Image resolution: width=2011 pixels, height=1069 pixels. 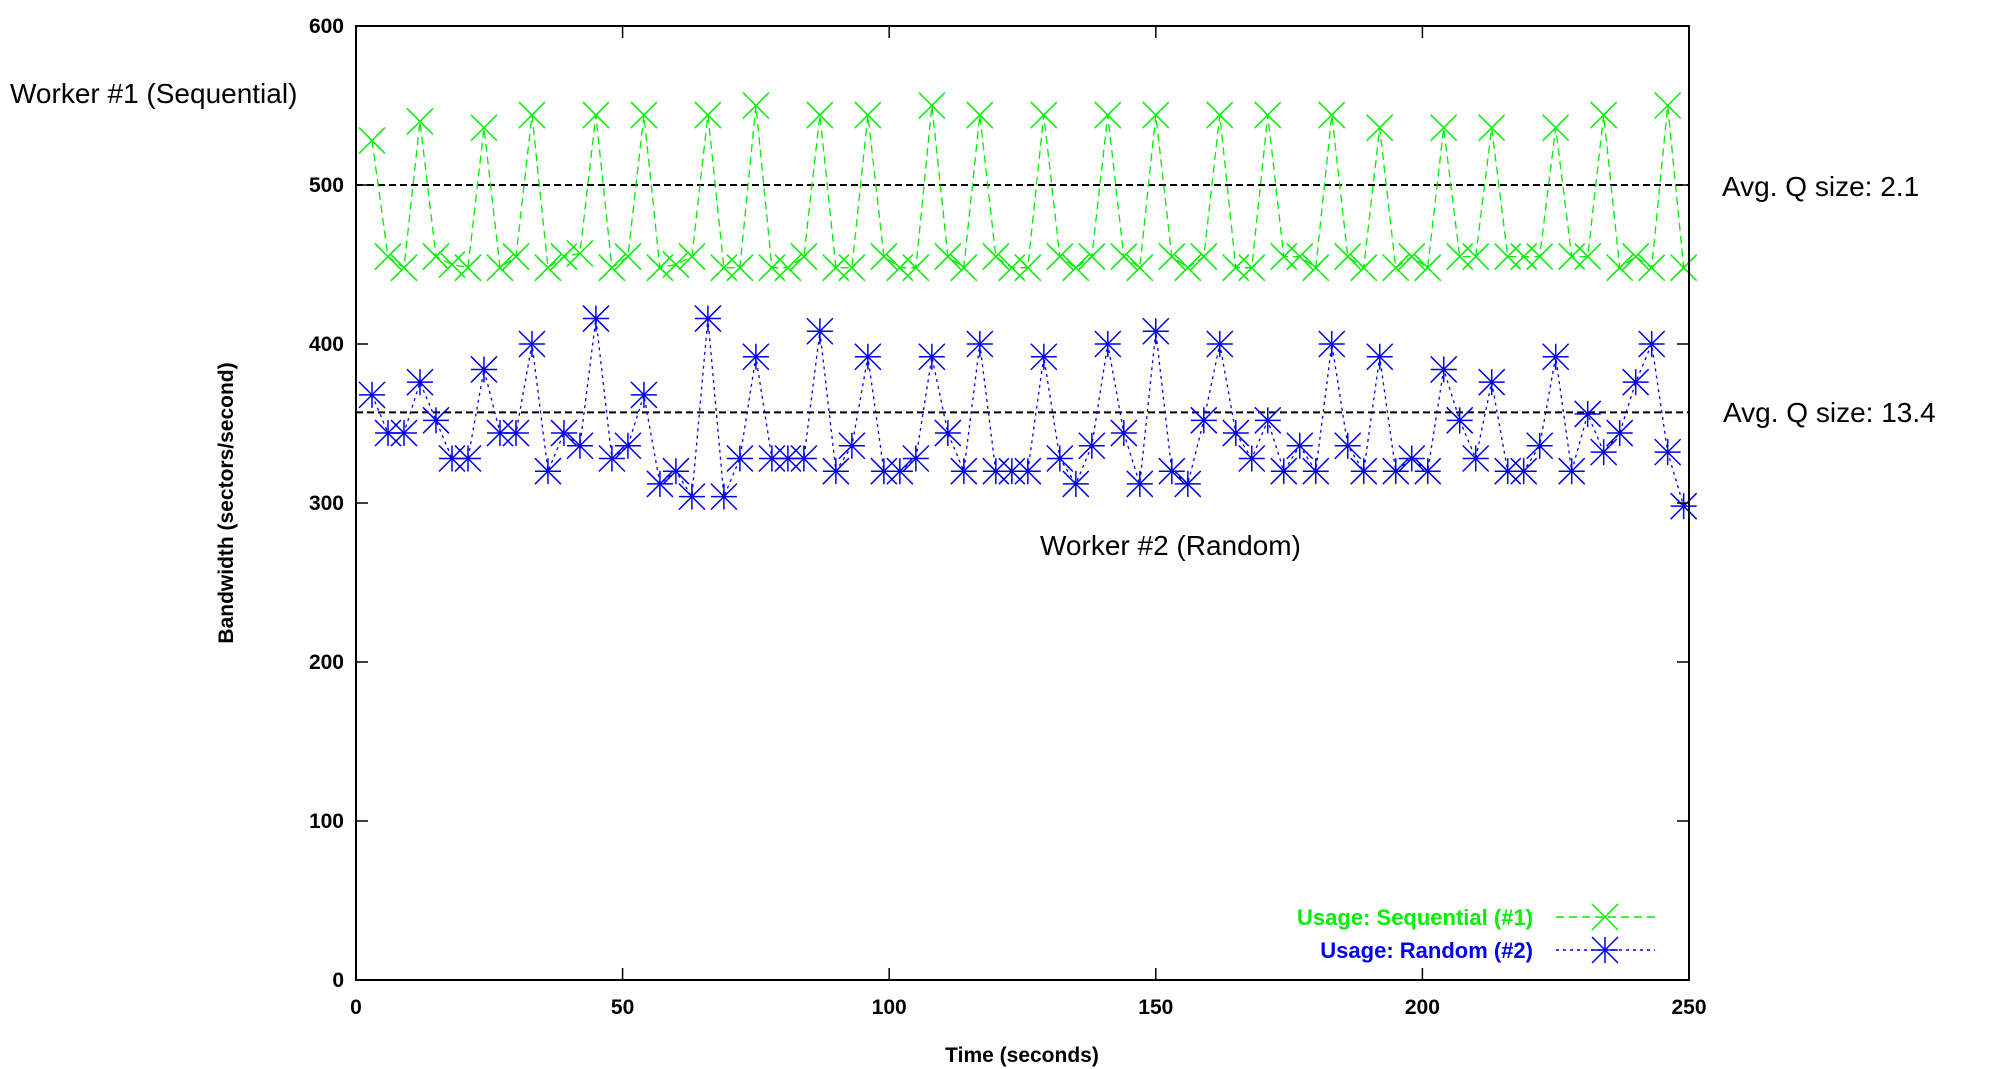 I want to click on y-tick-label-3: 300, so click(x=326, y=503).